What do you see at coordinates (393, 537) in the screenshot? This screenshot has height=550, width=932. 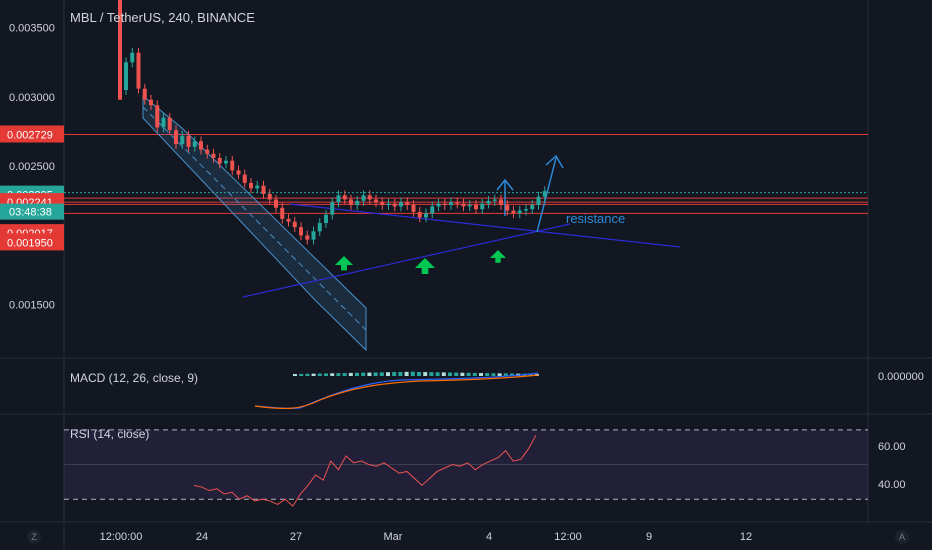 I see `time-tick-label: Mar` at bounding box center [393, 537].